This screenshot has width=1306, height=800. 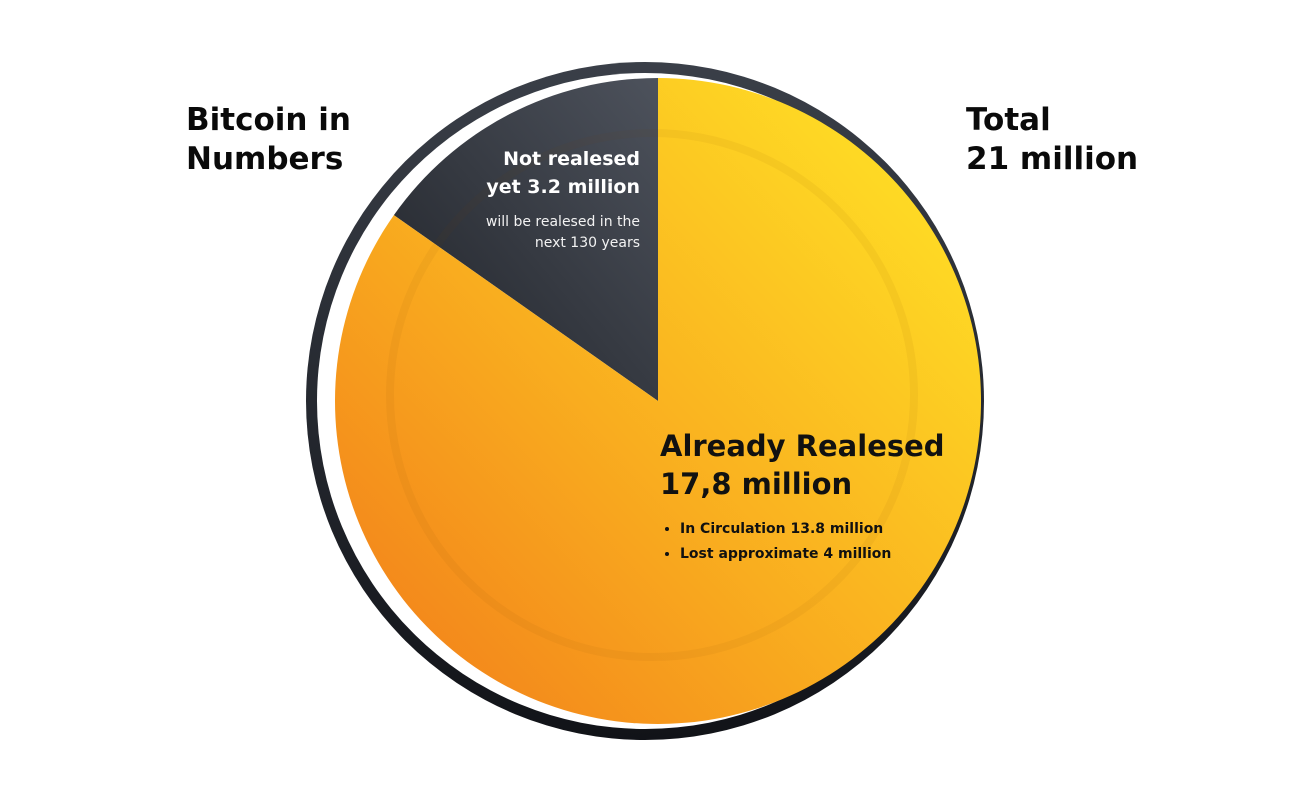 What do you see at coordinates (812, 529) in the screenshot?
I see `breakdown-item-circulation: In Circulation 13.8 million` at bounding box center [812, 529].